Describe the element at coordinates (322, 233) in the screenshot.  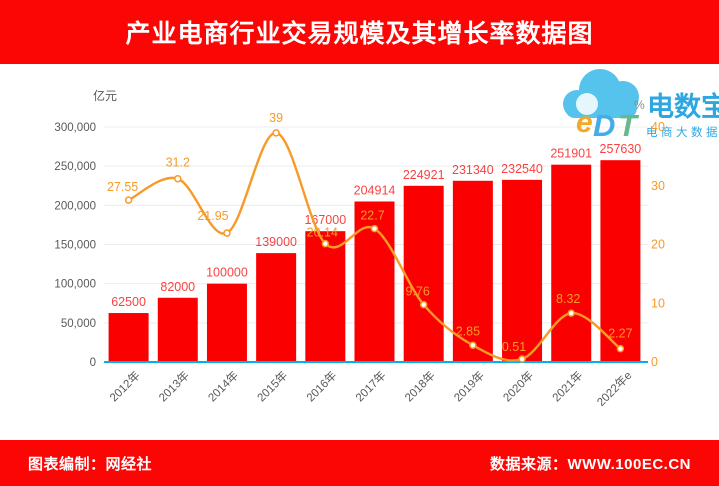
I see `line-value-label: 20.14` at that location.